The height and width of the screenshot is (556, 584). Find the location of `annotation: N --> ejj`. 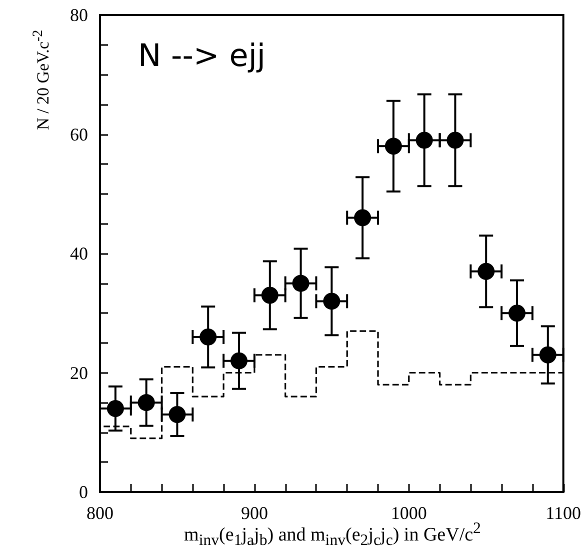

annotation: N --> ejj is located at coordinates (202, 56).